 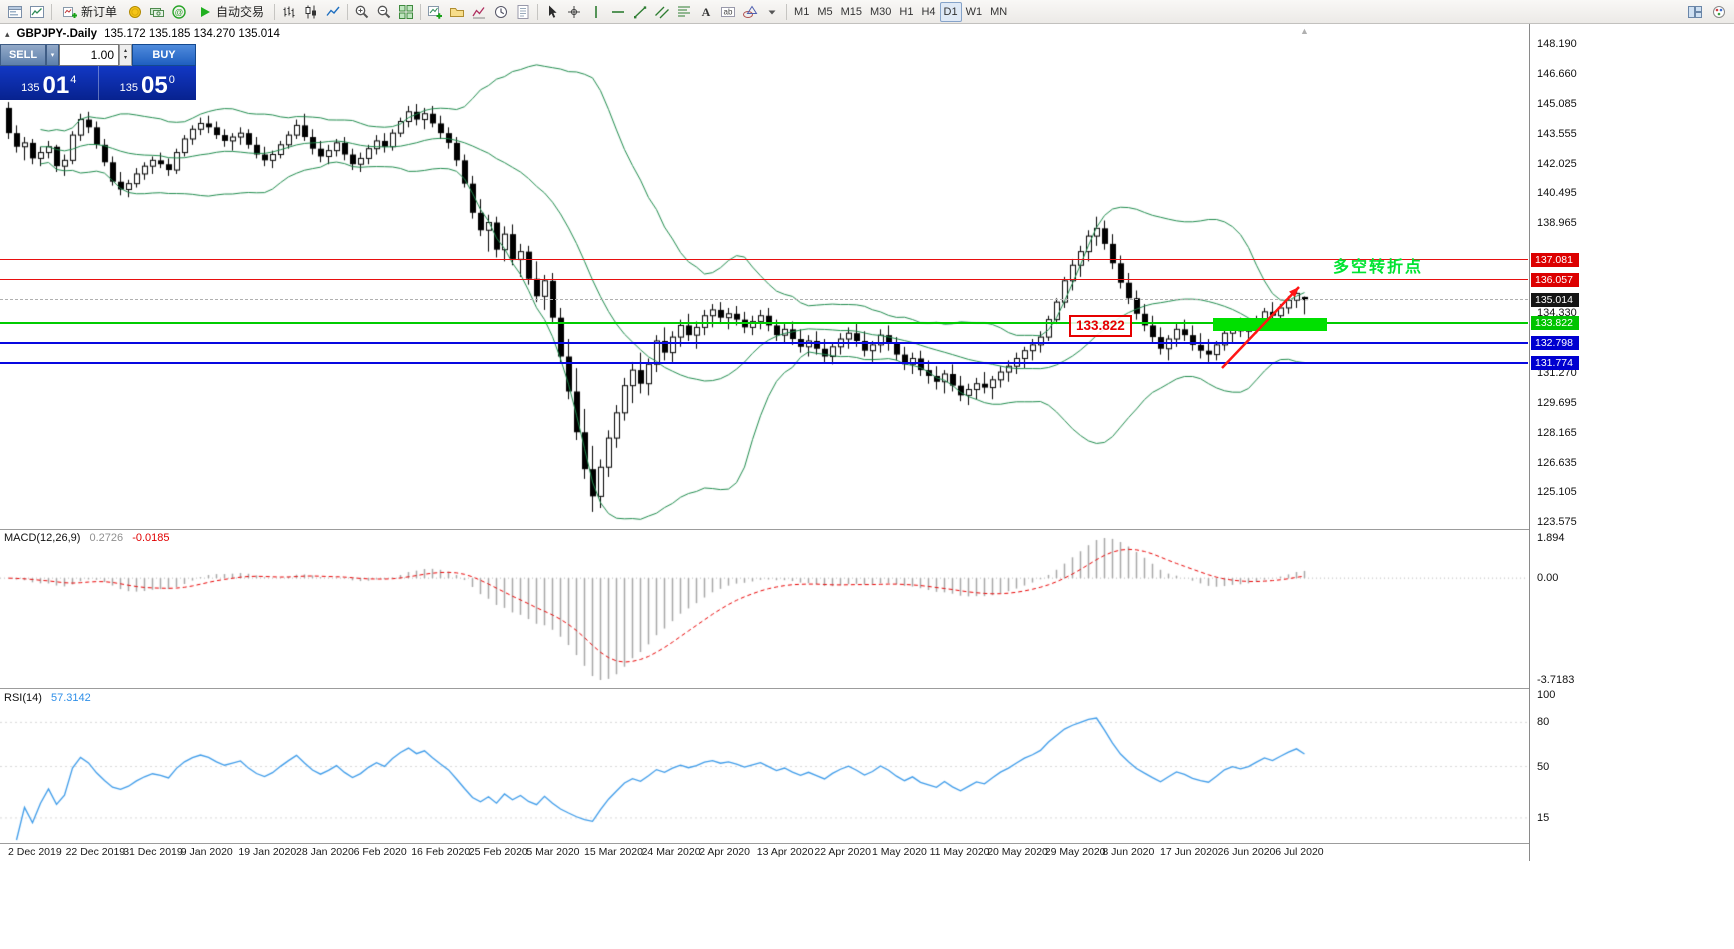 I want to click on price-tick-label: 142.025, so click(x=1557, y=163).